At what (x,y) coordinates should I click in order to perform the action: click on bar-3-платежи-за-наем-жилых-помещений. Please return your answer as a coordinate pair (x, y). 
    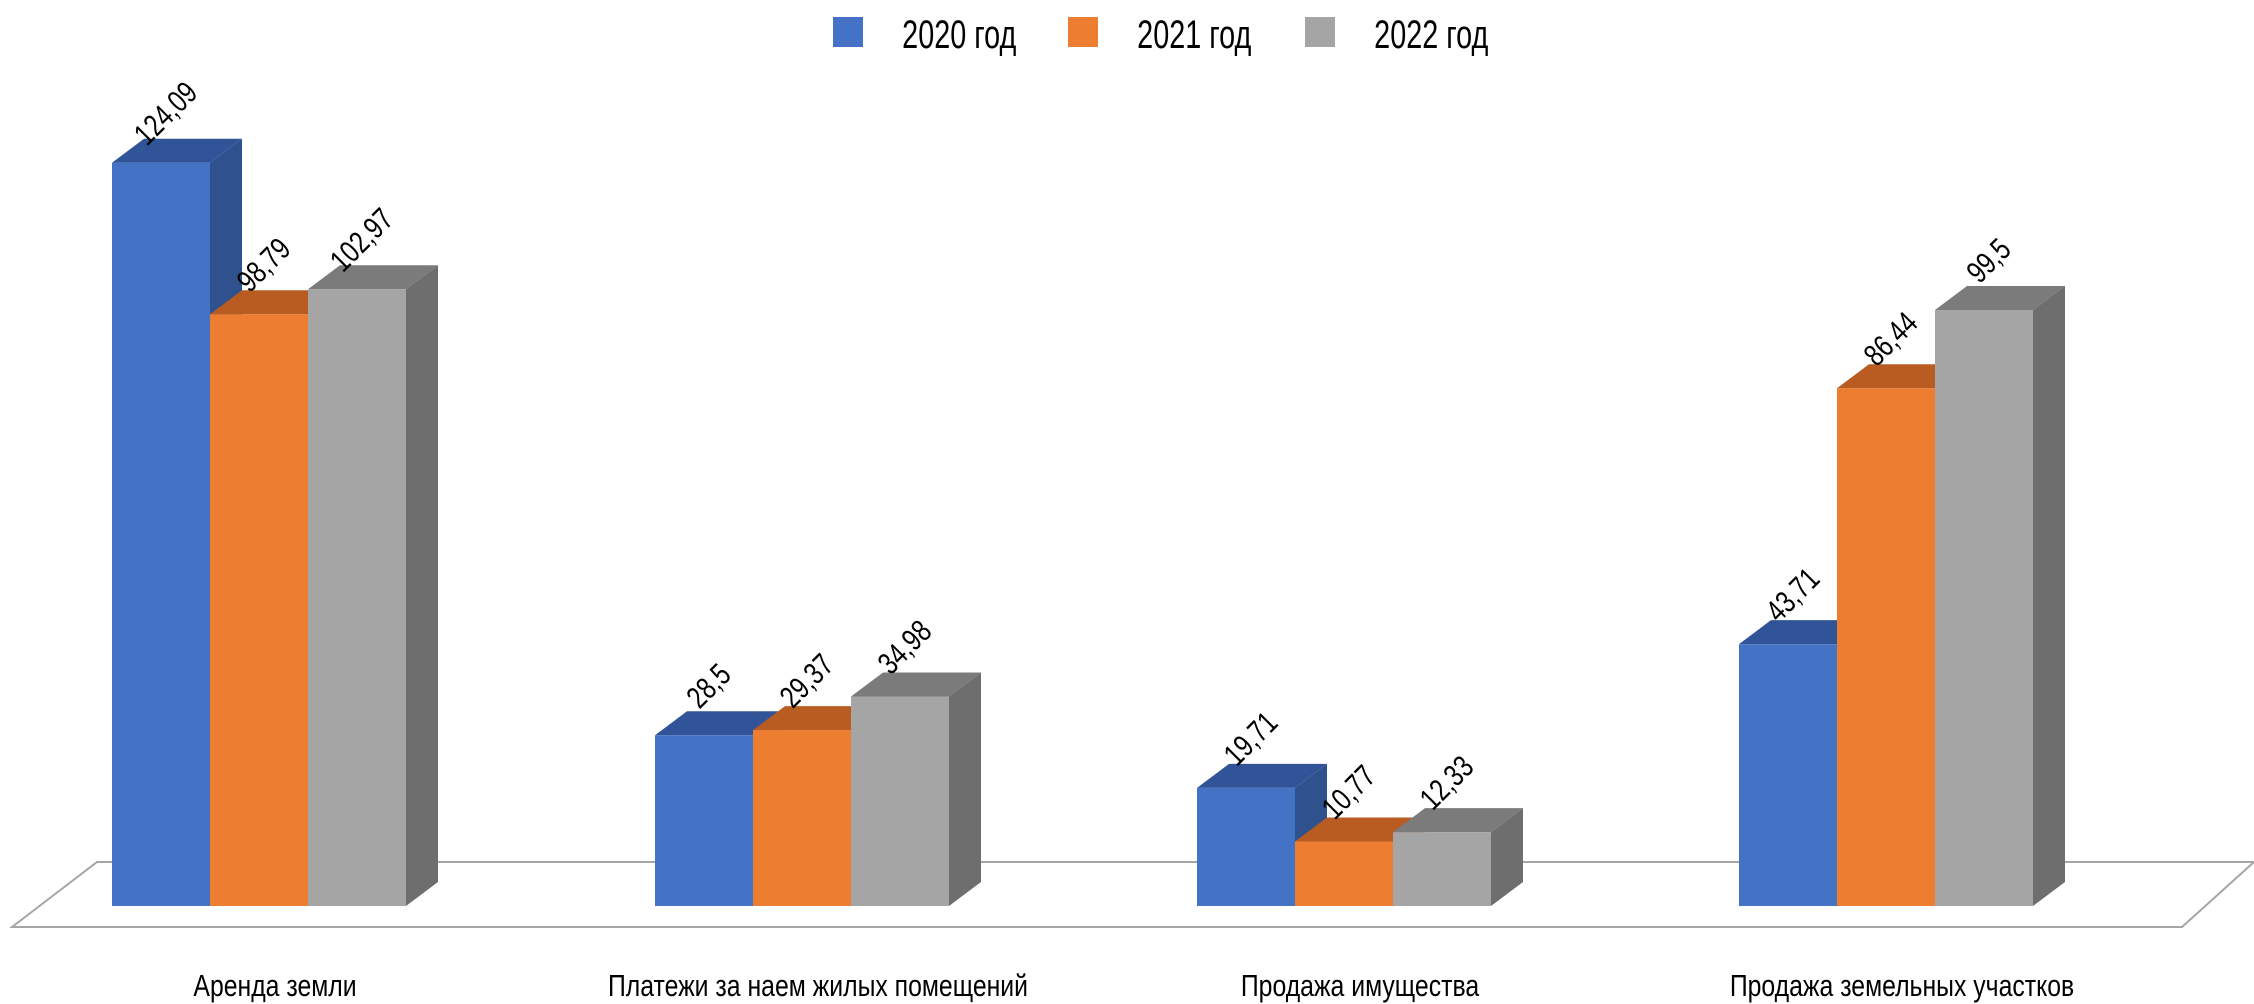
    Looking at the image, I should click on (916, 789).